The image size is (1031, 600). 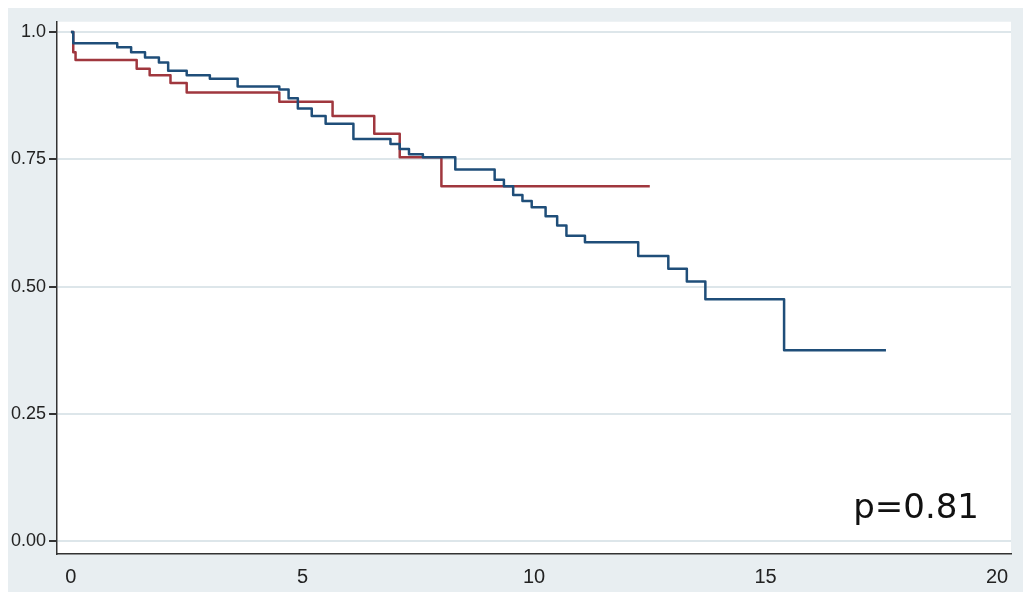 I want to click on y-tick-label: 0.00, so click(x=28, y=540).